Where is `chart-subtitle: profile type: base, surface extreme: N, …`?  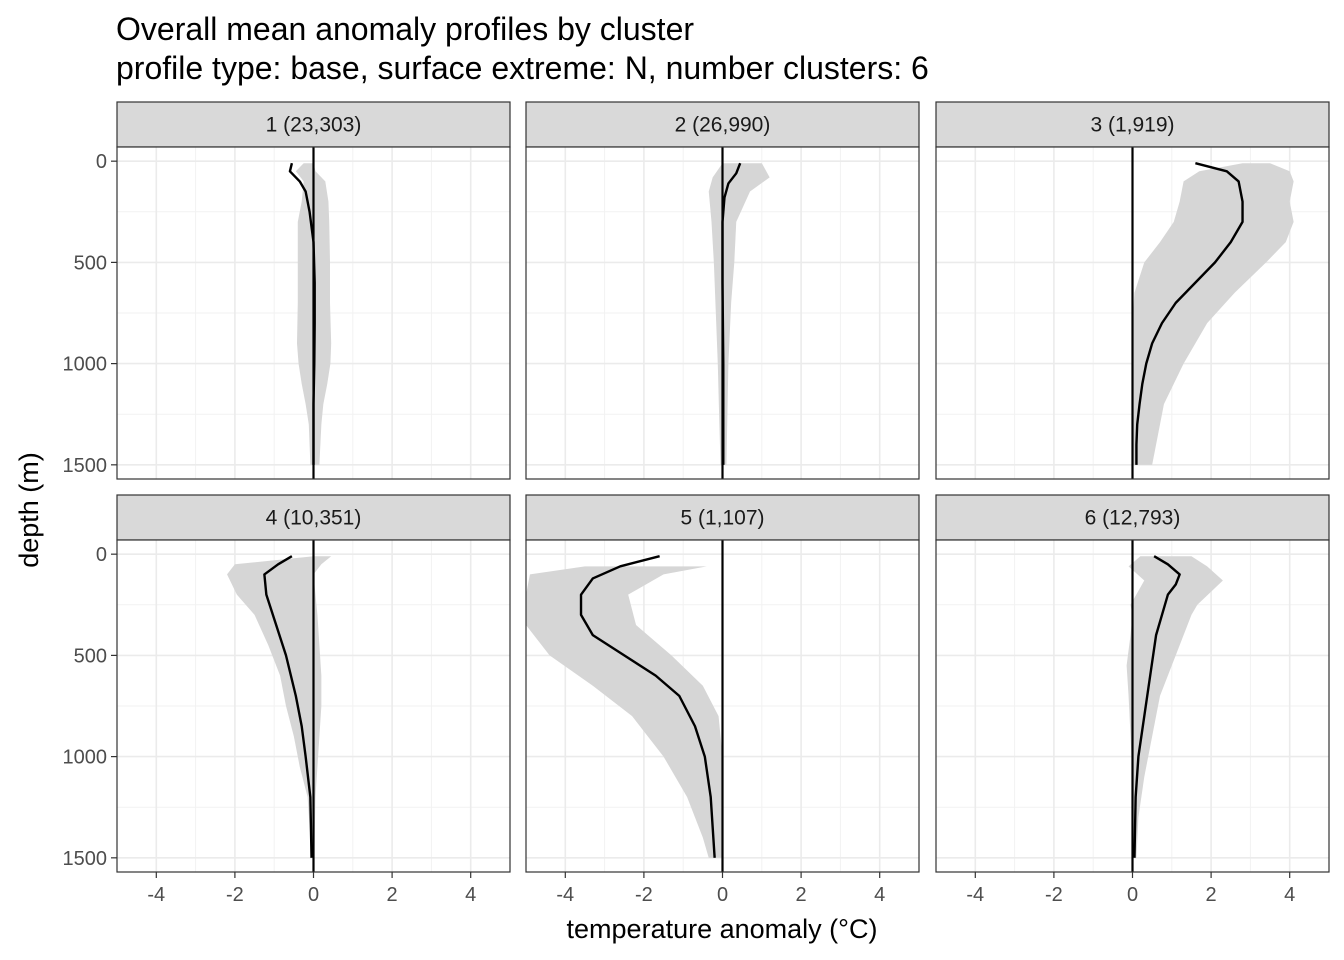
chart-subtitle: profile type: base, surface extreme: N, … is located at coordinates (522, 68).